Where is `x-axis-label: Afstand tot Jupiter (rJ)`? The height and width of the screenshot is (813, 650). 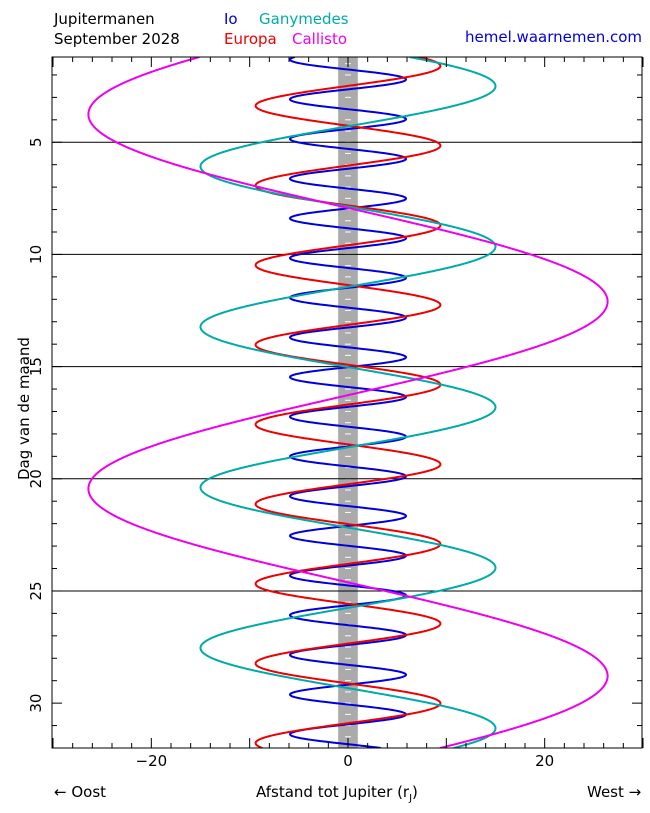 x-axis-label: Afstand tot Jupiter (rJ) is located at coordinates (337, 795).